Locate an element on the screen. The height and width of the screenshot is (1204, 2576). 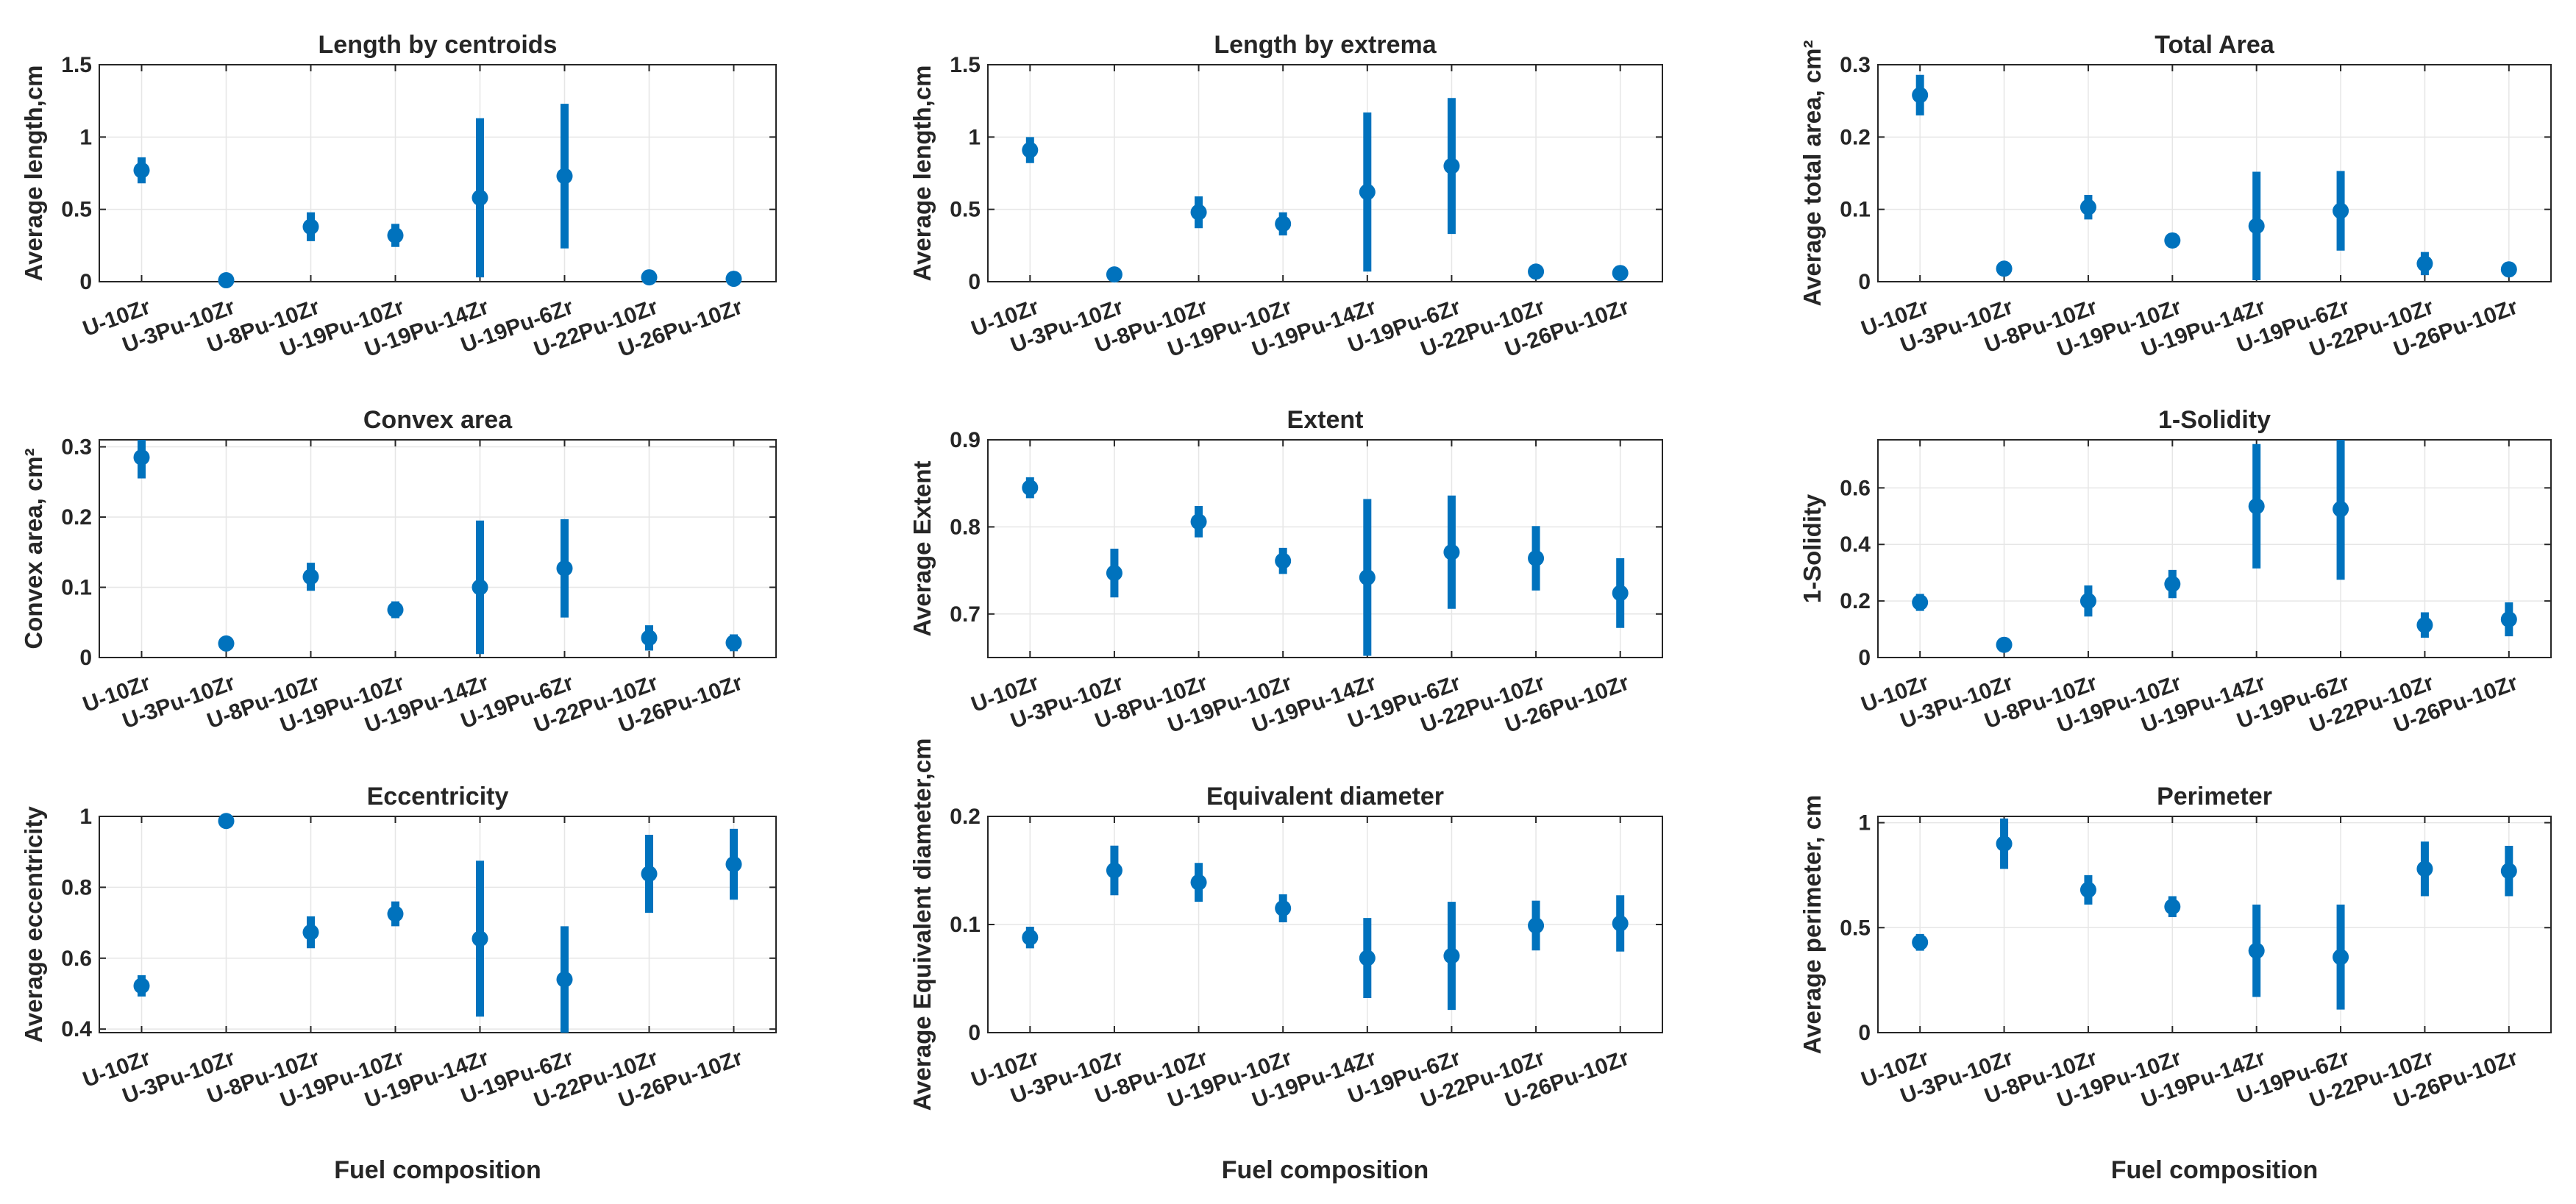
y-tick-label: 0.4 is located at coordinates (1855, 544).